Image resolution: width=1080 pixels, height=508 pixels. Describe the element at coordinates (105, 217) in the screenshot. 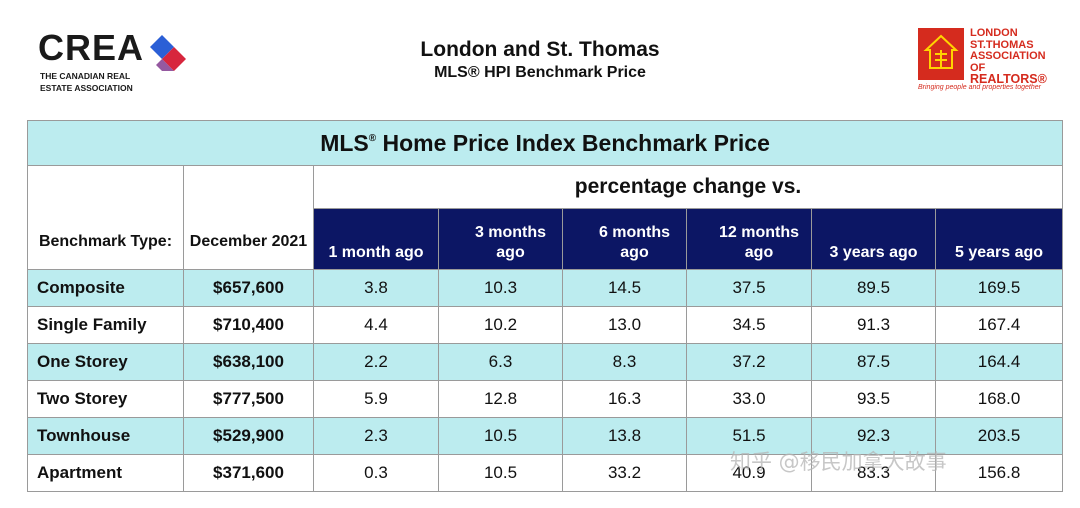

I see `col-header-type: Benchmark Type:` at that location.